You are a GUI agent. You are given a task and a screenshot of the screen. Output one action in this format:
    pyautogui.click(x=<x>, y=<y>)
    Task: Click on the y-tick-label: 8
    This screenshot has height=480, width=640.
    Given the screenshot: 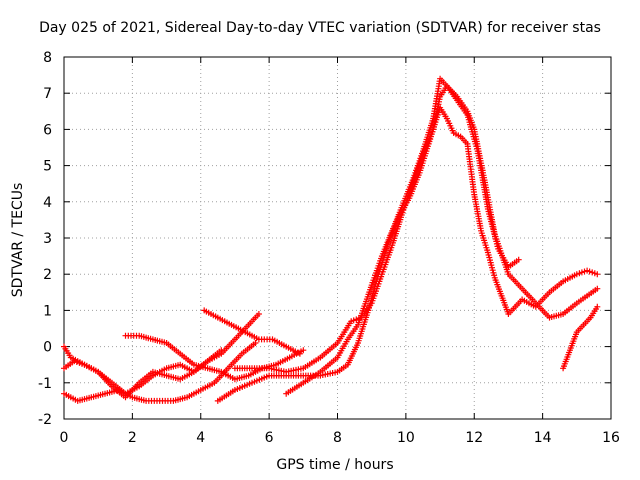 What is the action you would take?
    pyautogui.click(x=47, y=58)
    